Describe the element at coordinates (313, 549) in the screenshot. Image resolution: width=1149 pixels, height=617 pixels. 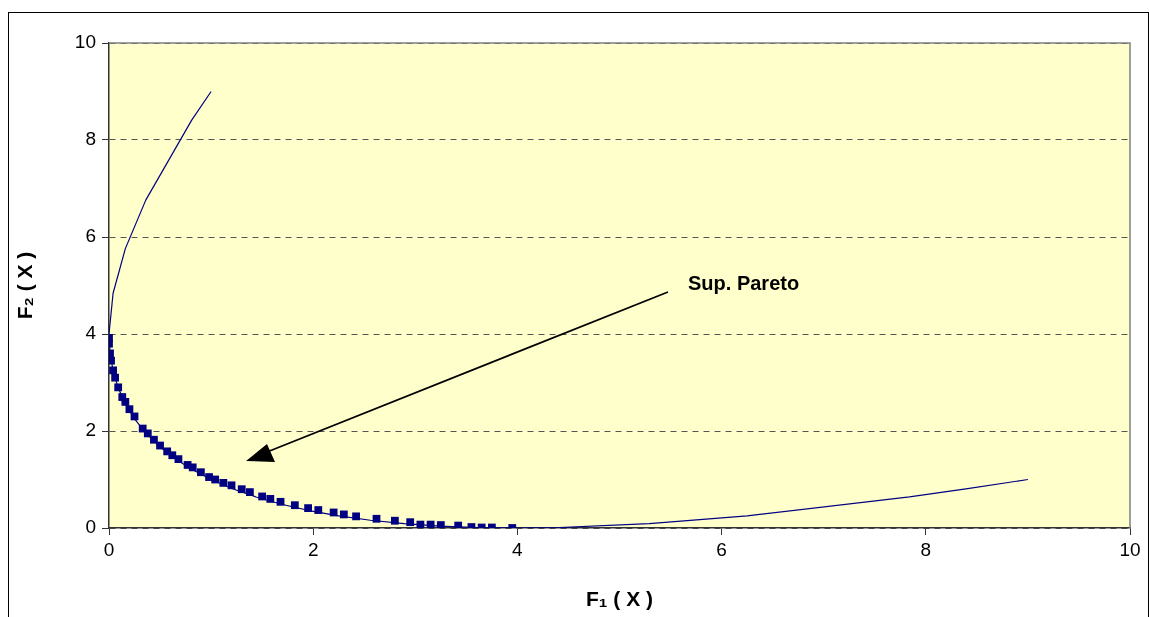
I see `x-tick-label: 2` at that location.